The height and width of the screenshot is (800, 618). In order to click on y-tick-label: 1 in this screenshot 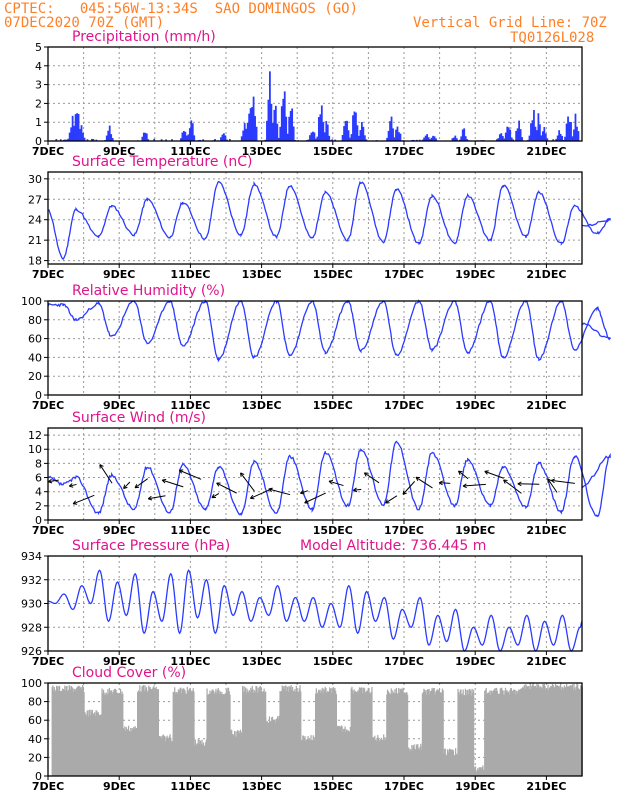, I will do `click(38, 122)`.